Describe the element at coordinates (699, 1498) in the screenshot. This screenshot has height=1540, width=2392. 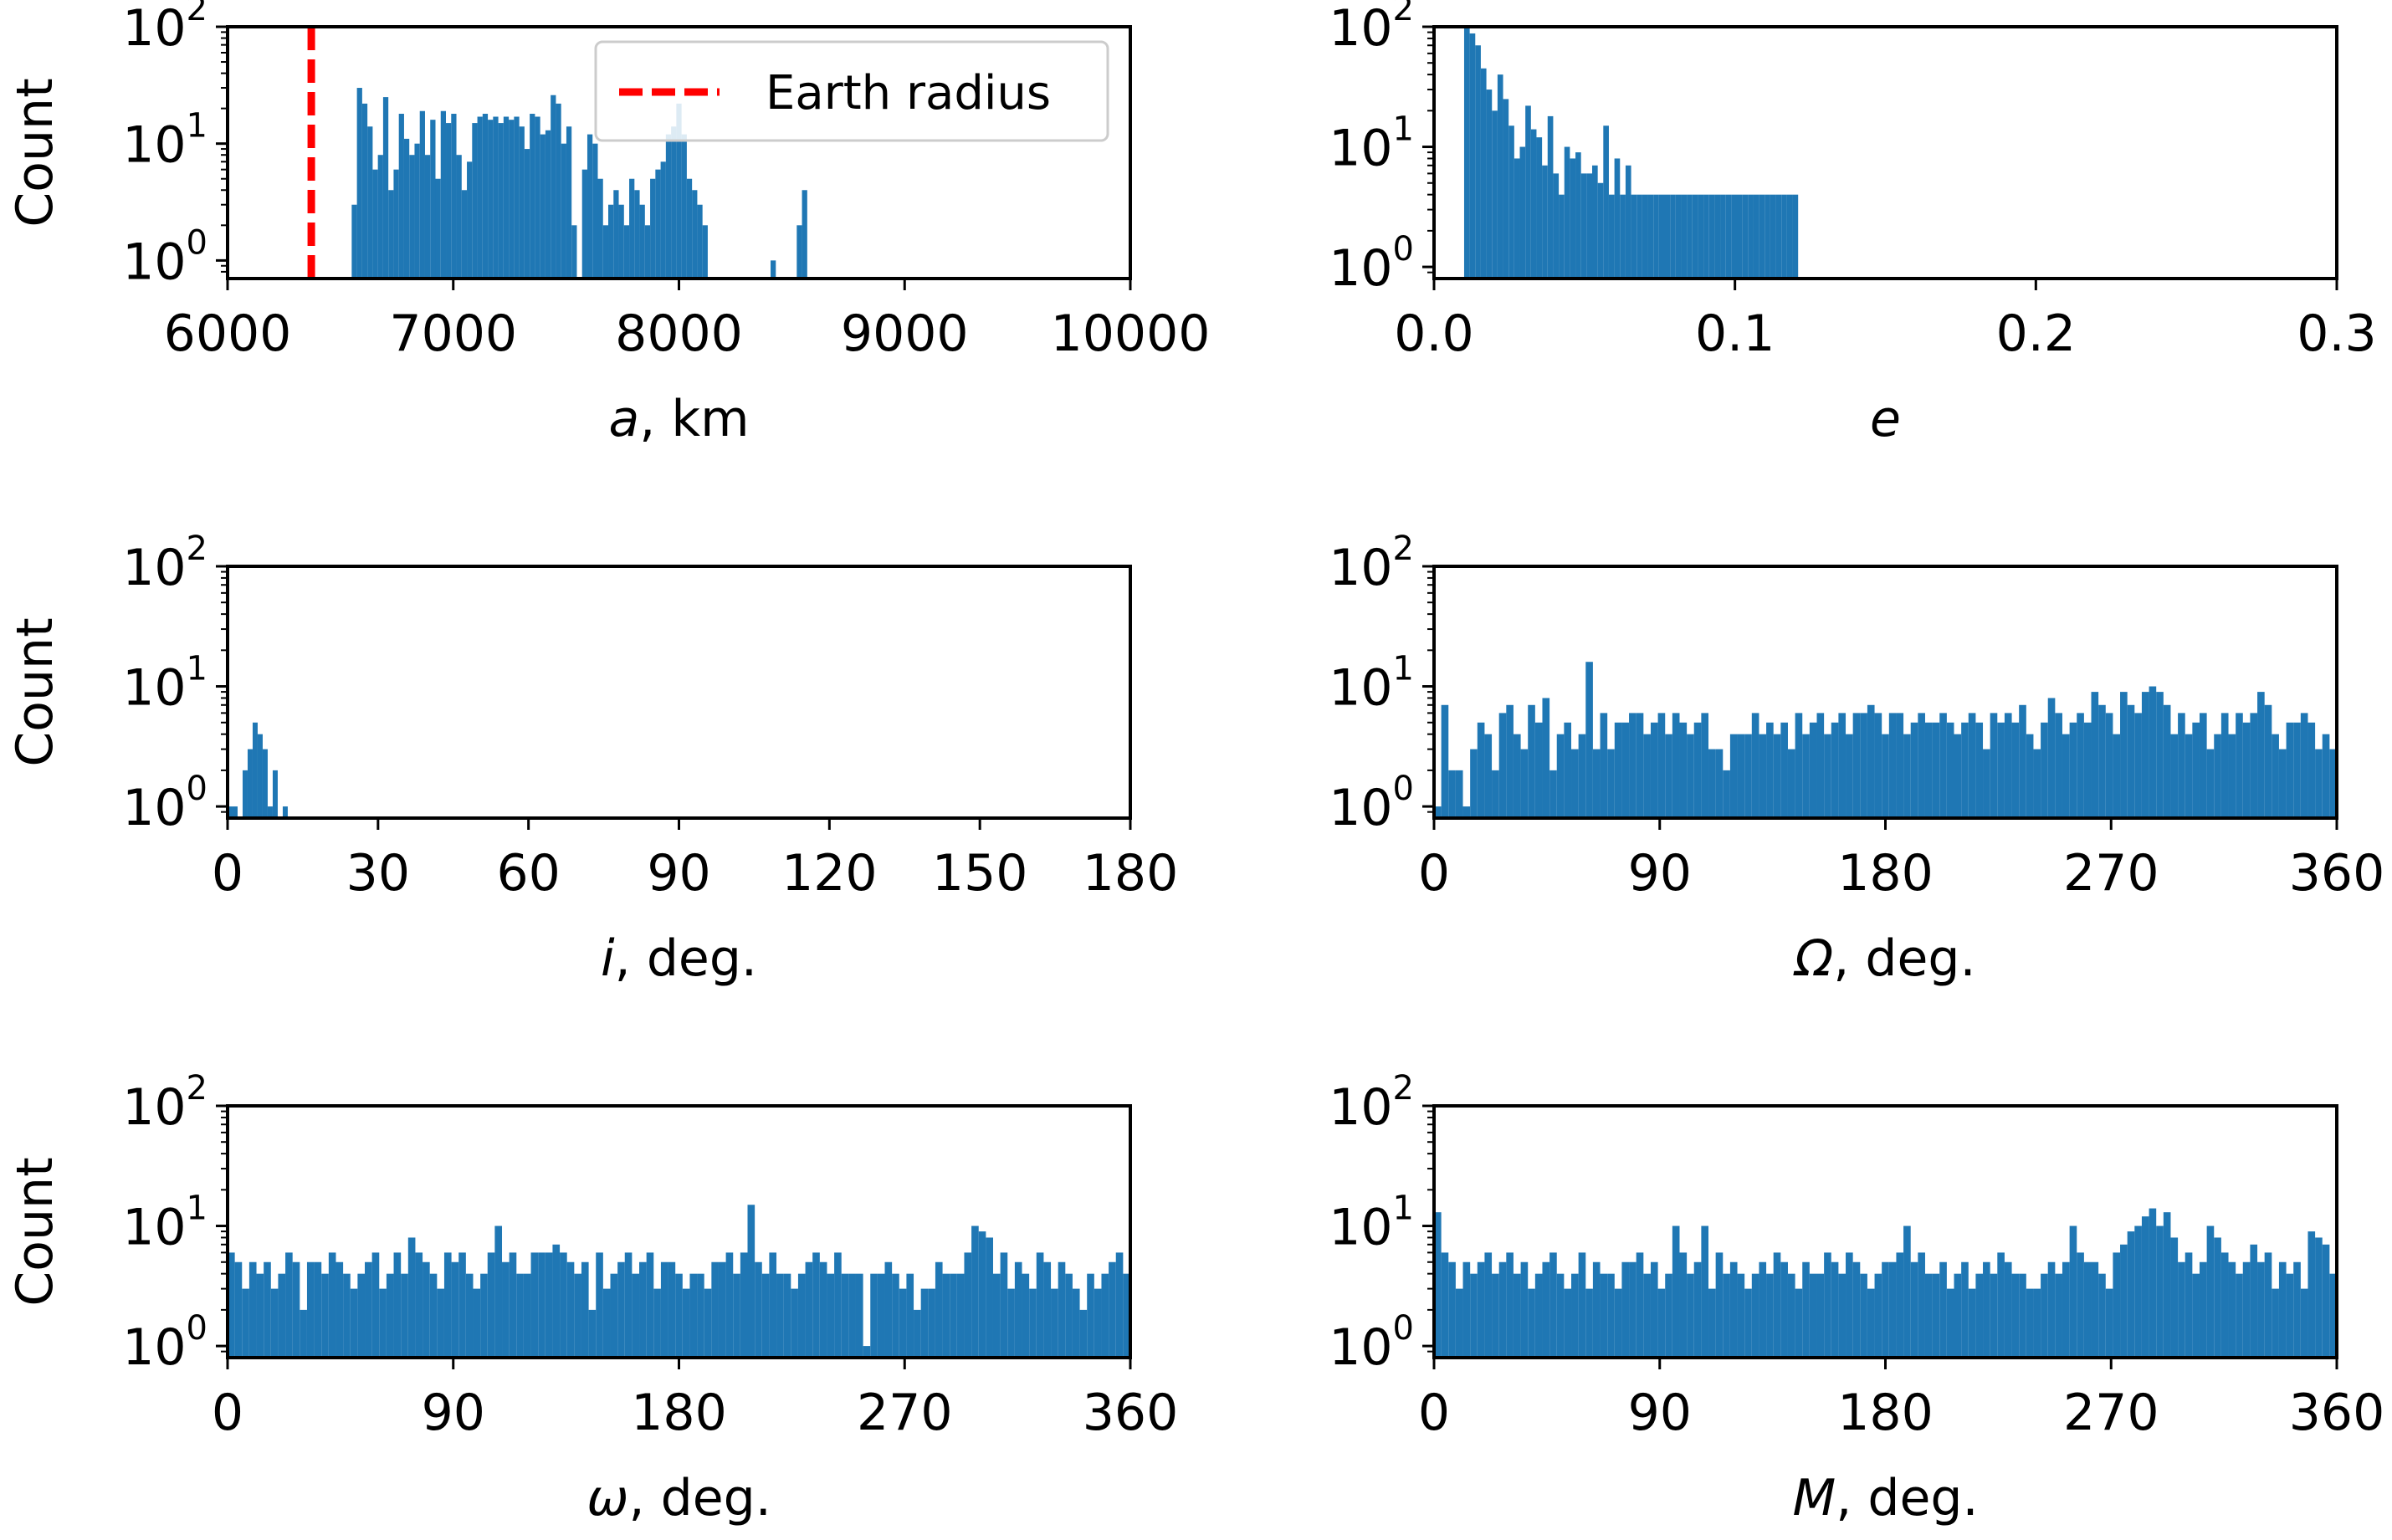
I see `x-axis-unit: , deg.` at that location.